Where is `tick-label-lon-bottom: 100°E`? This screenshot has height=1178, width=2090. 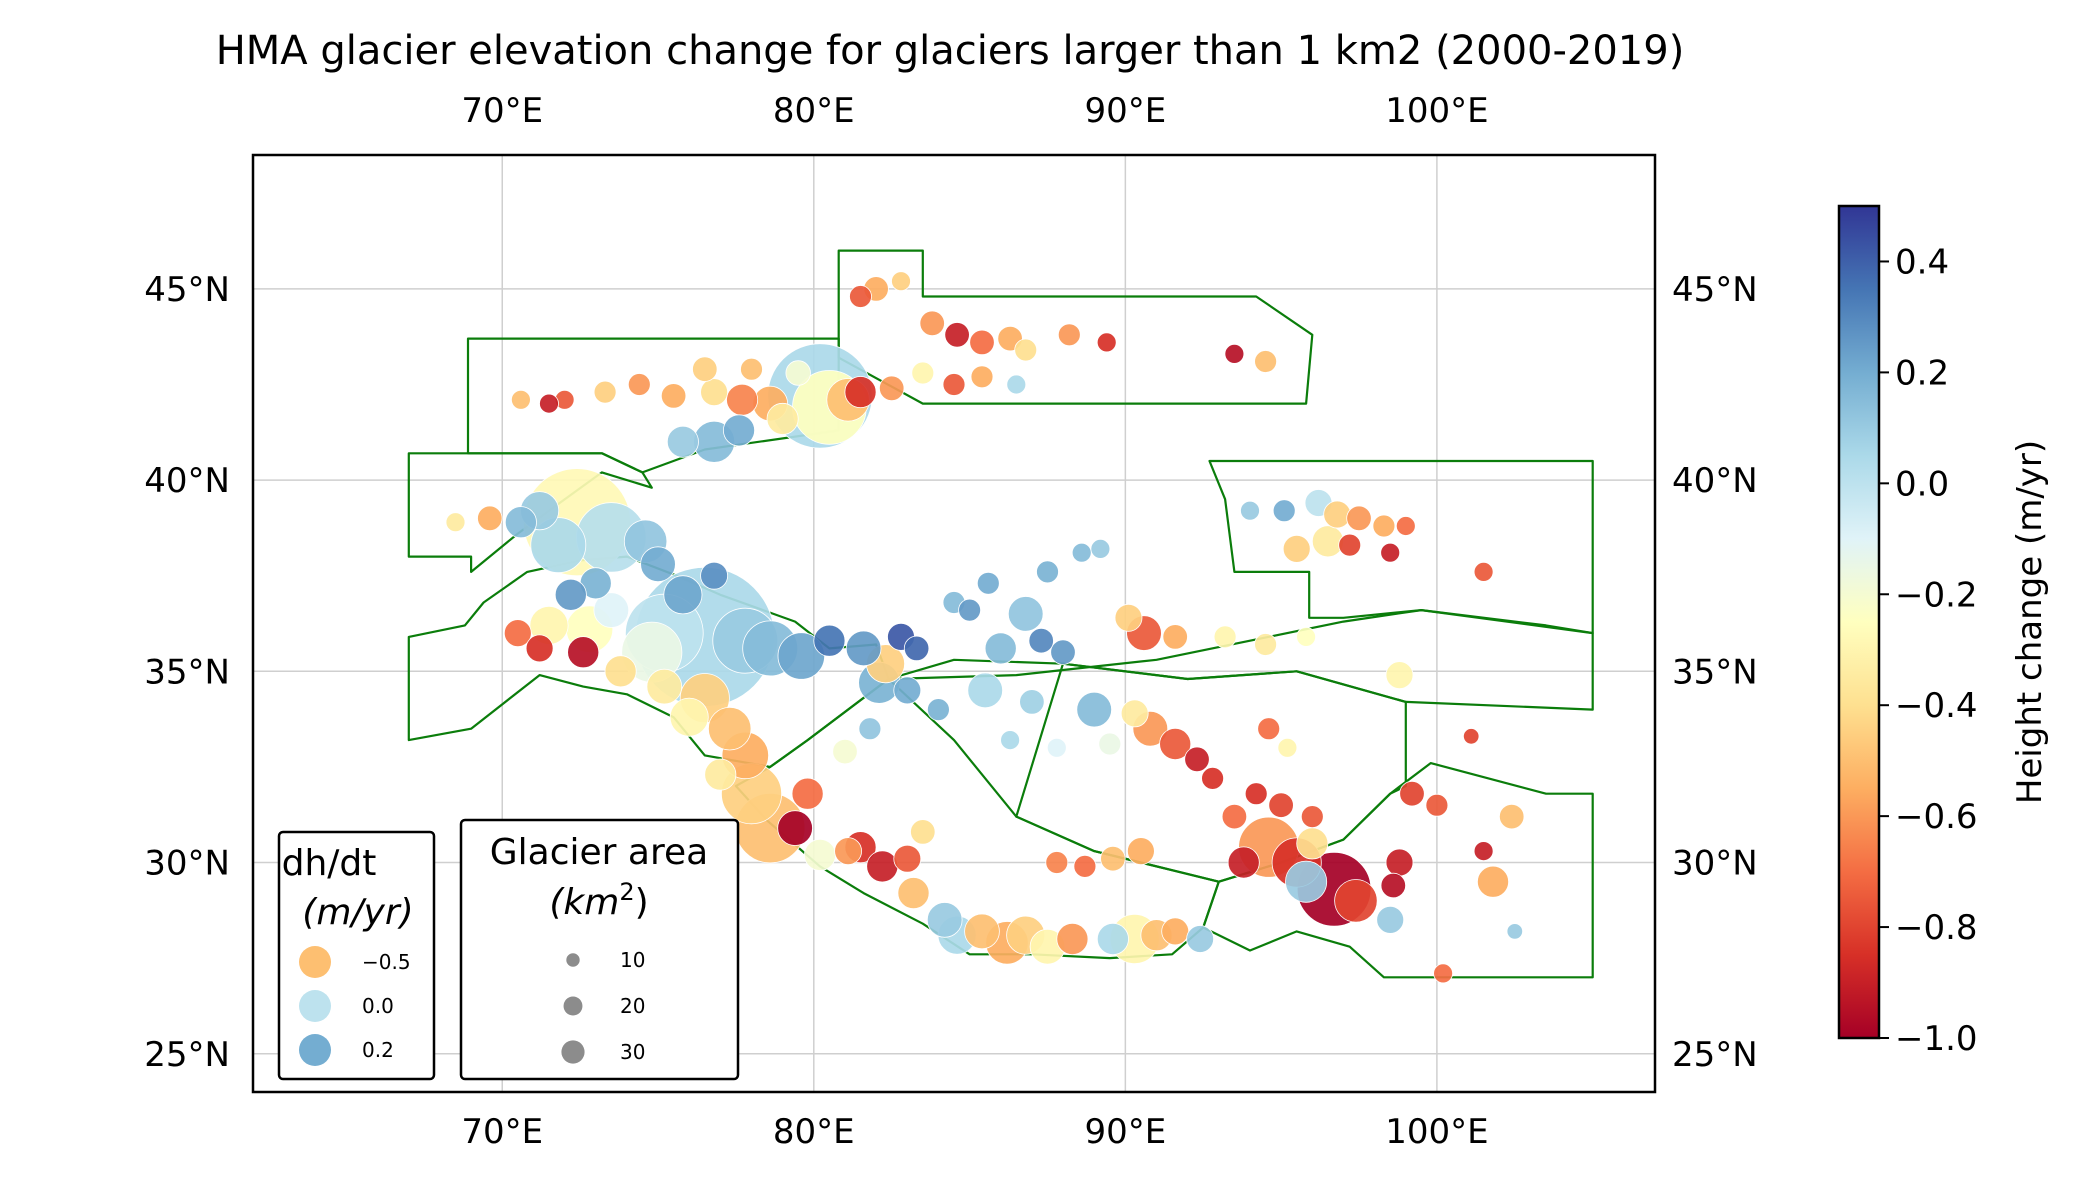
tick-label-lon-bottom: 100°E is located at coordinates (1436, 1132).